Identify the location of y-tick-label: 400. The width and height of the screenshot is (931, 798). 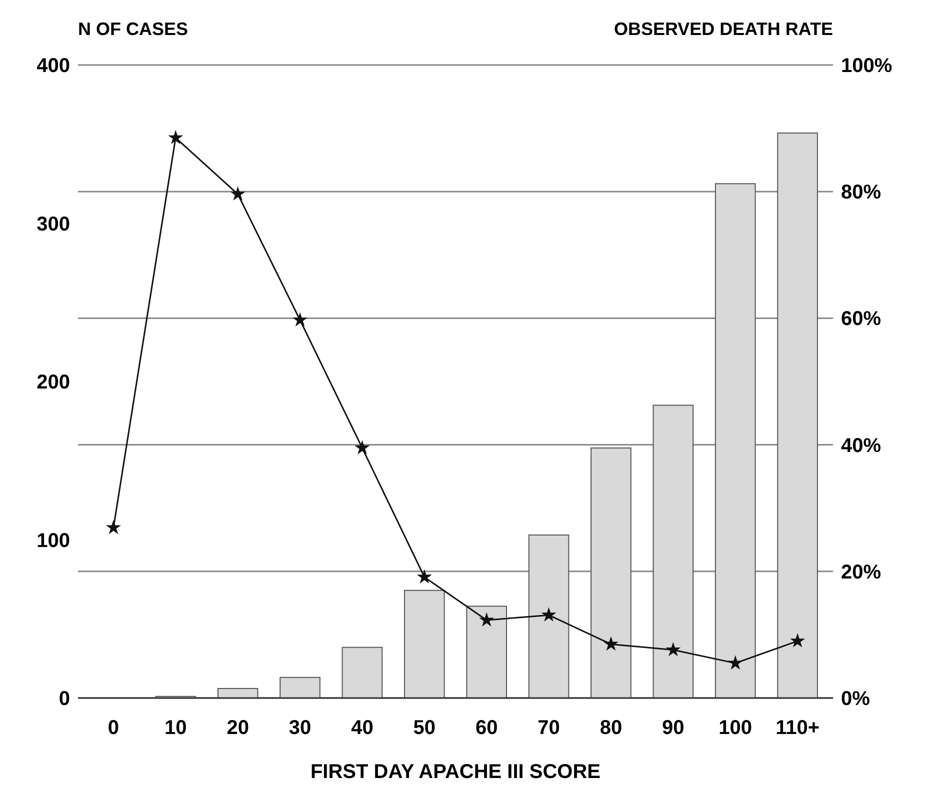
(53, 66).